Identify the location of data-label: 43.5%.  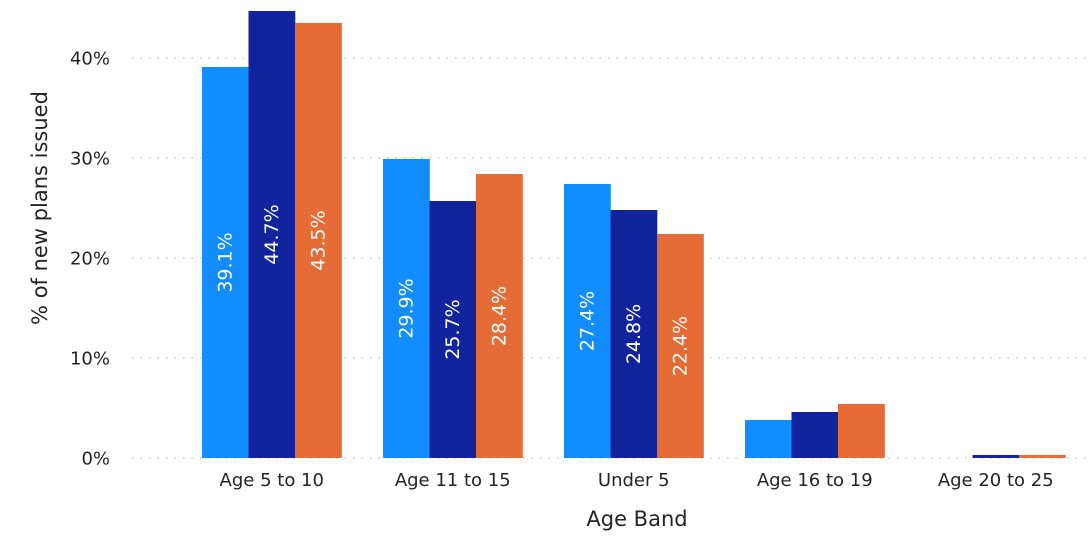
(318, 240).